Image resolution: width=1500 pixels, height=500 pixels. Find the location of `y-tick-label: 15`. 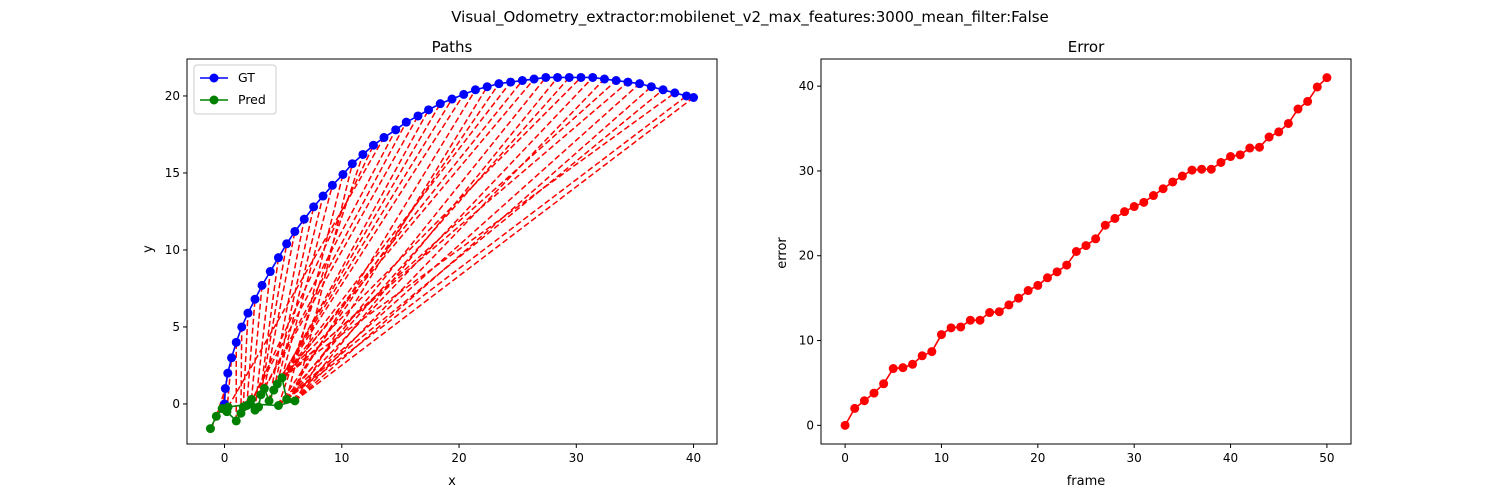

y-tick-label: 15 is located at coordinates (172, 173).